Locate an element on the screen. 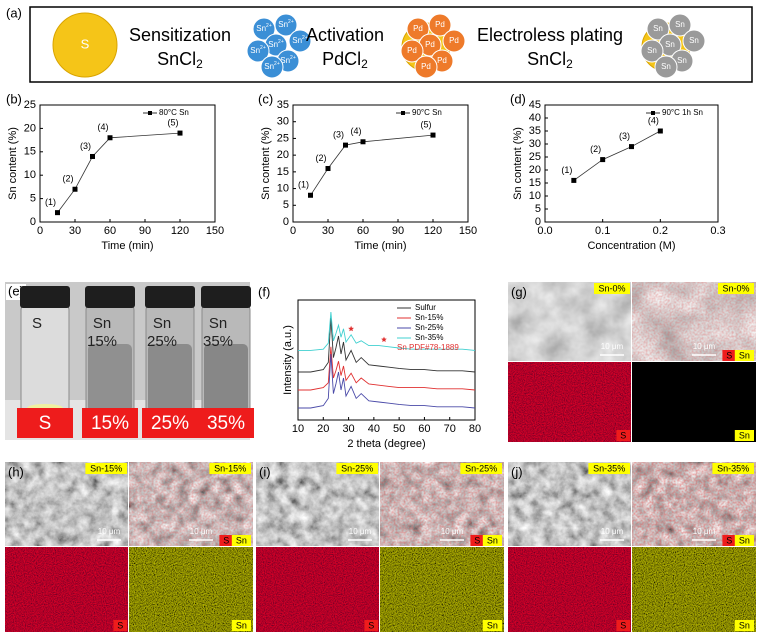 The image size is (760, 636). scheme-frame is located at coordinates (391, 44).